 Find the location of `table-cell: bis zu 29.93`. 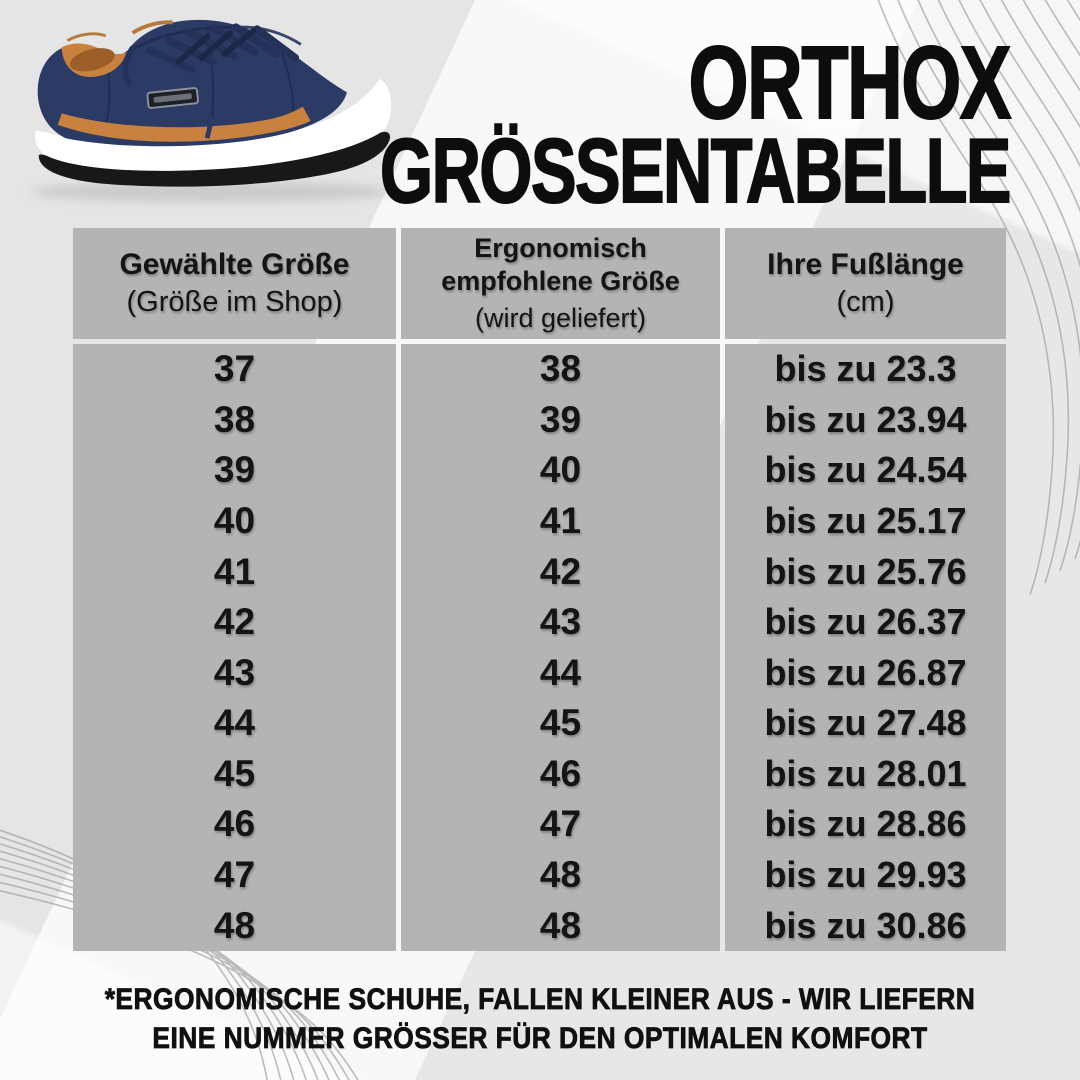

table-cell: bis zu 29.93 is located at coordinates (865, 875).